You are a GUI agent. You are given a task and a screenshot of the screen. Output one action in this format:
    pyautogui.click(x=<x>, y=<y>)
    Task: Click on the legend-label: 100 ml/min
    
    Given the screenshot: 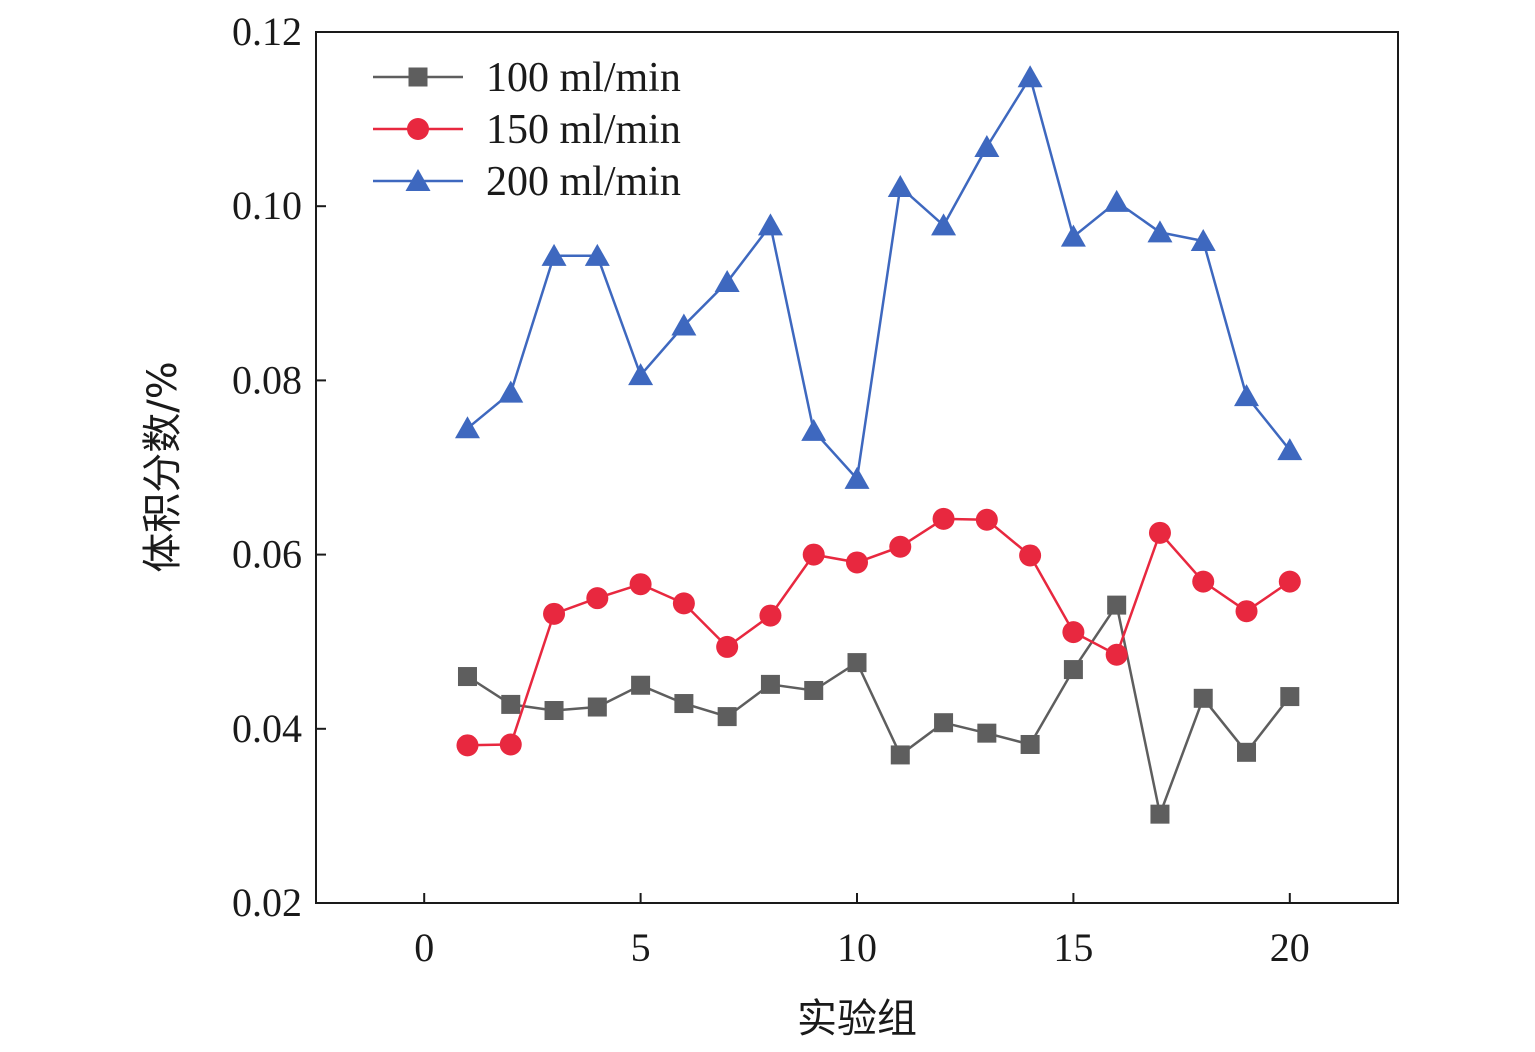 What is the action you would take?
    pyautogui.click(x=583, y=78)
    